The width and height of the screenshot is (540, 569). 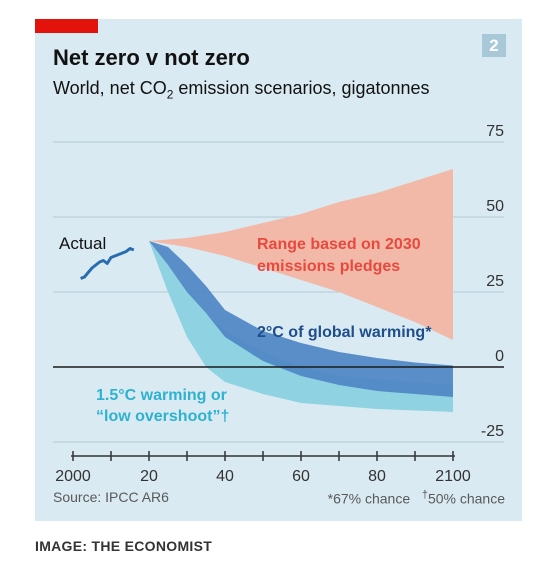 I want to click on footnote-67: *67% chance, so click(x=369, y=498).